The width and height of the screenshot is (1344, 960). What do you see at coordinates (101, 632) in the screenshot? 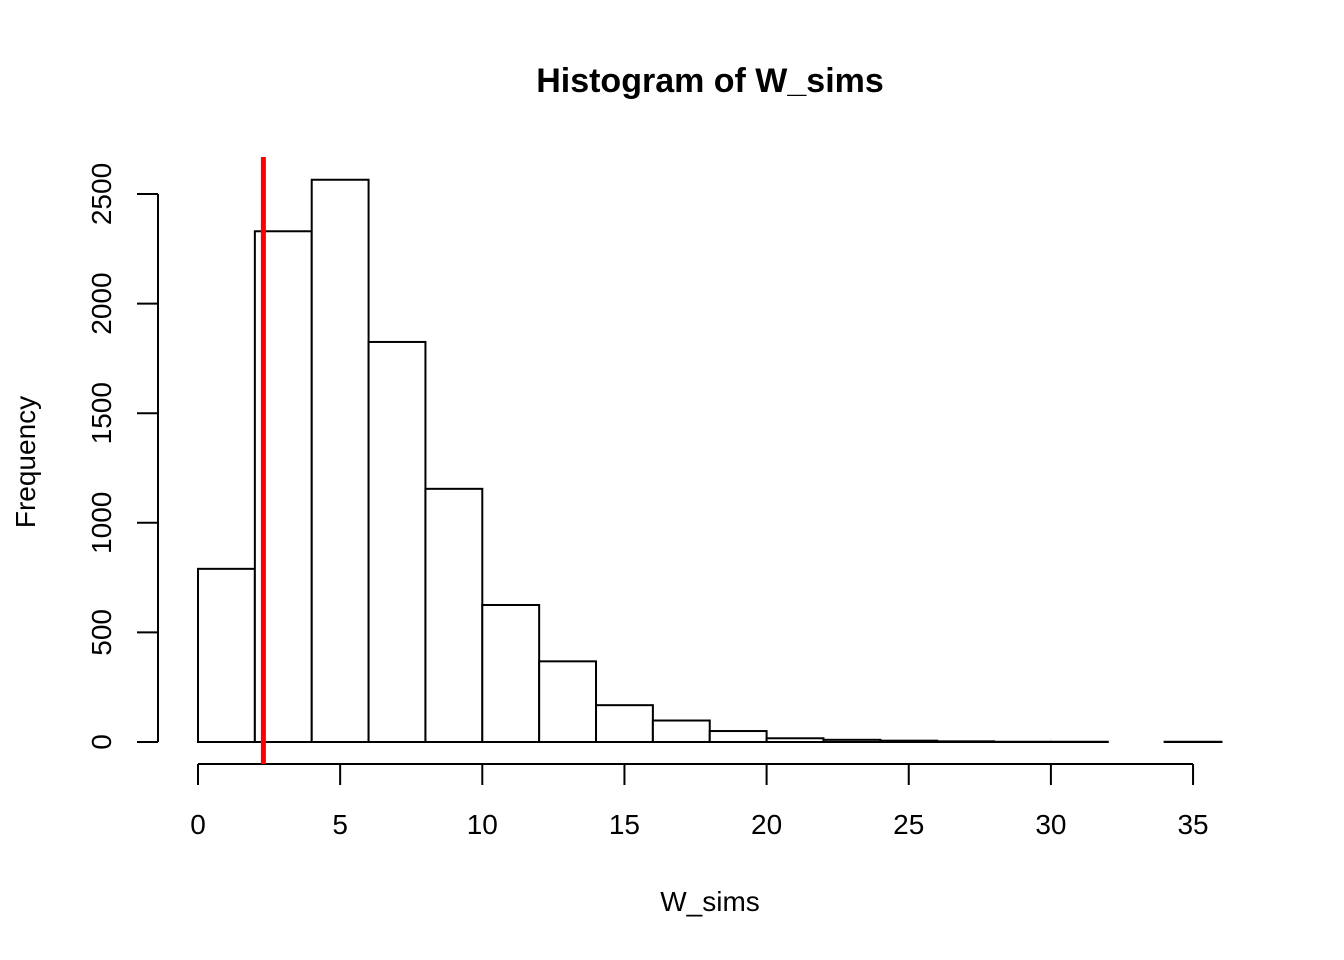
I see `y-tick-label-1: 500` at bounding box center [101, 632].